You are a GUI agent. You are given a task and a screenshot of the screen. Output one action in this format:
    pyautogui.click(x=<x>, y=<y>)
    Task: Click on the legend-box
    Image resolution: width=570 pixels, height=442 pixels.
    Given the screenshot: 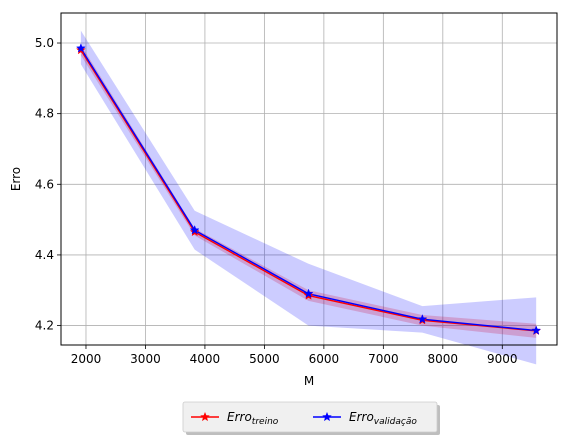 What is the action you would take?
    pyautogui.click(x=310, y=417)
    